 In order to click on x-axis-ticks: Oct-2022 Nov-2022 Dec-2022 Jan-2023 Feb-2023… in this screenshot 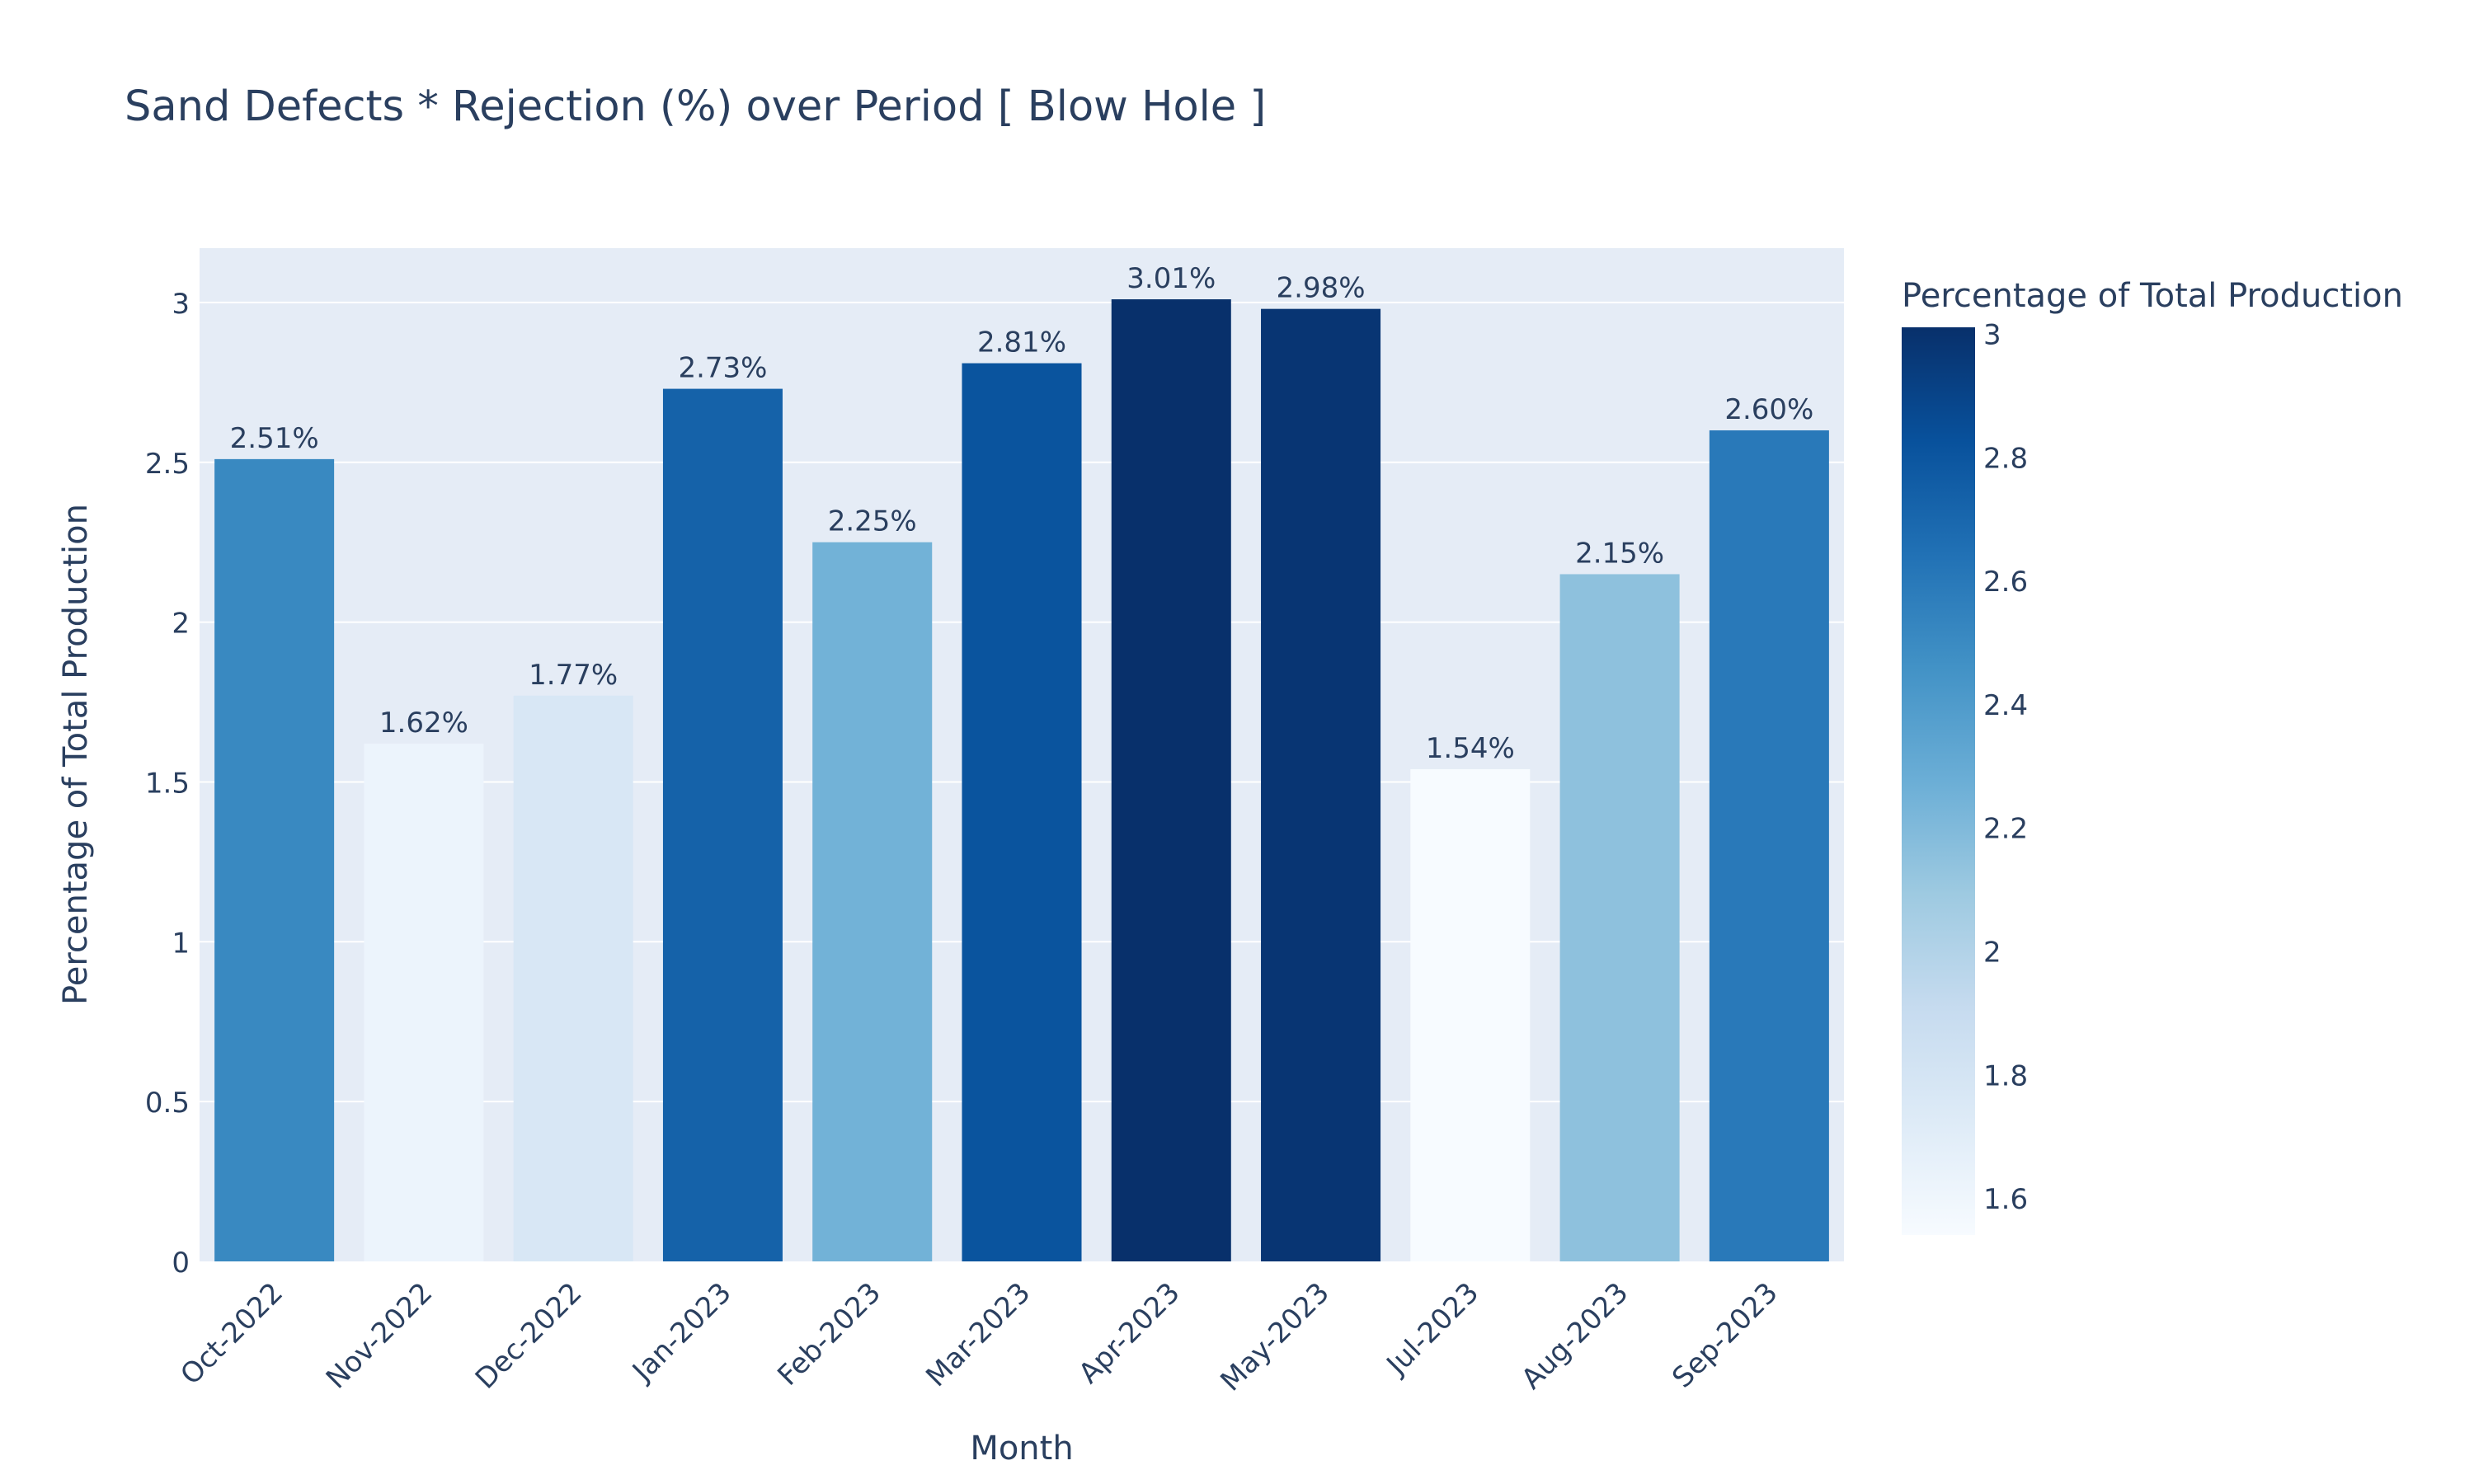, I will do `click(979, 1336)`.